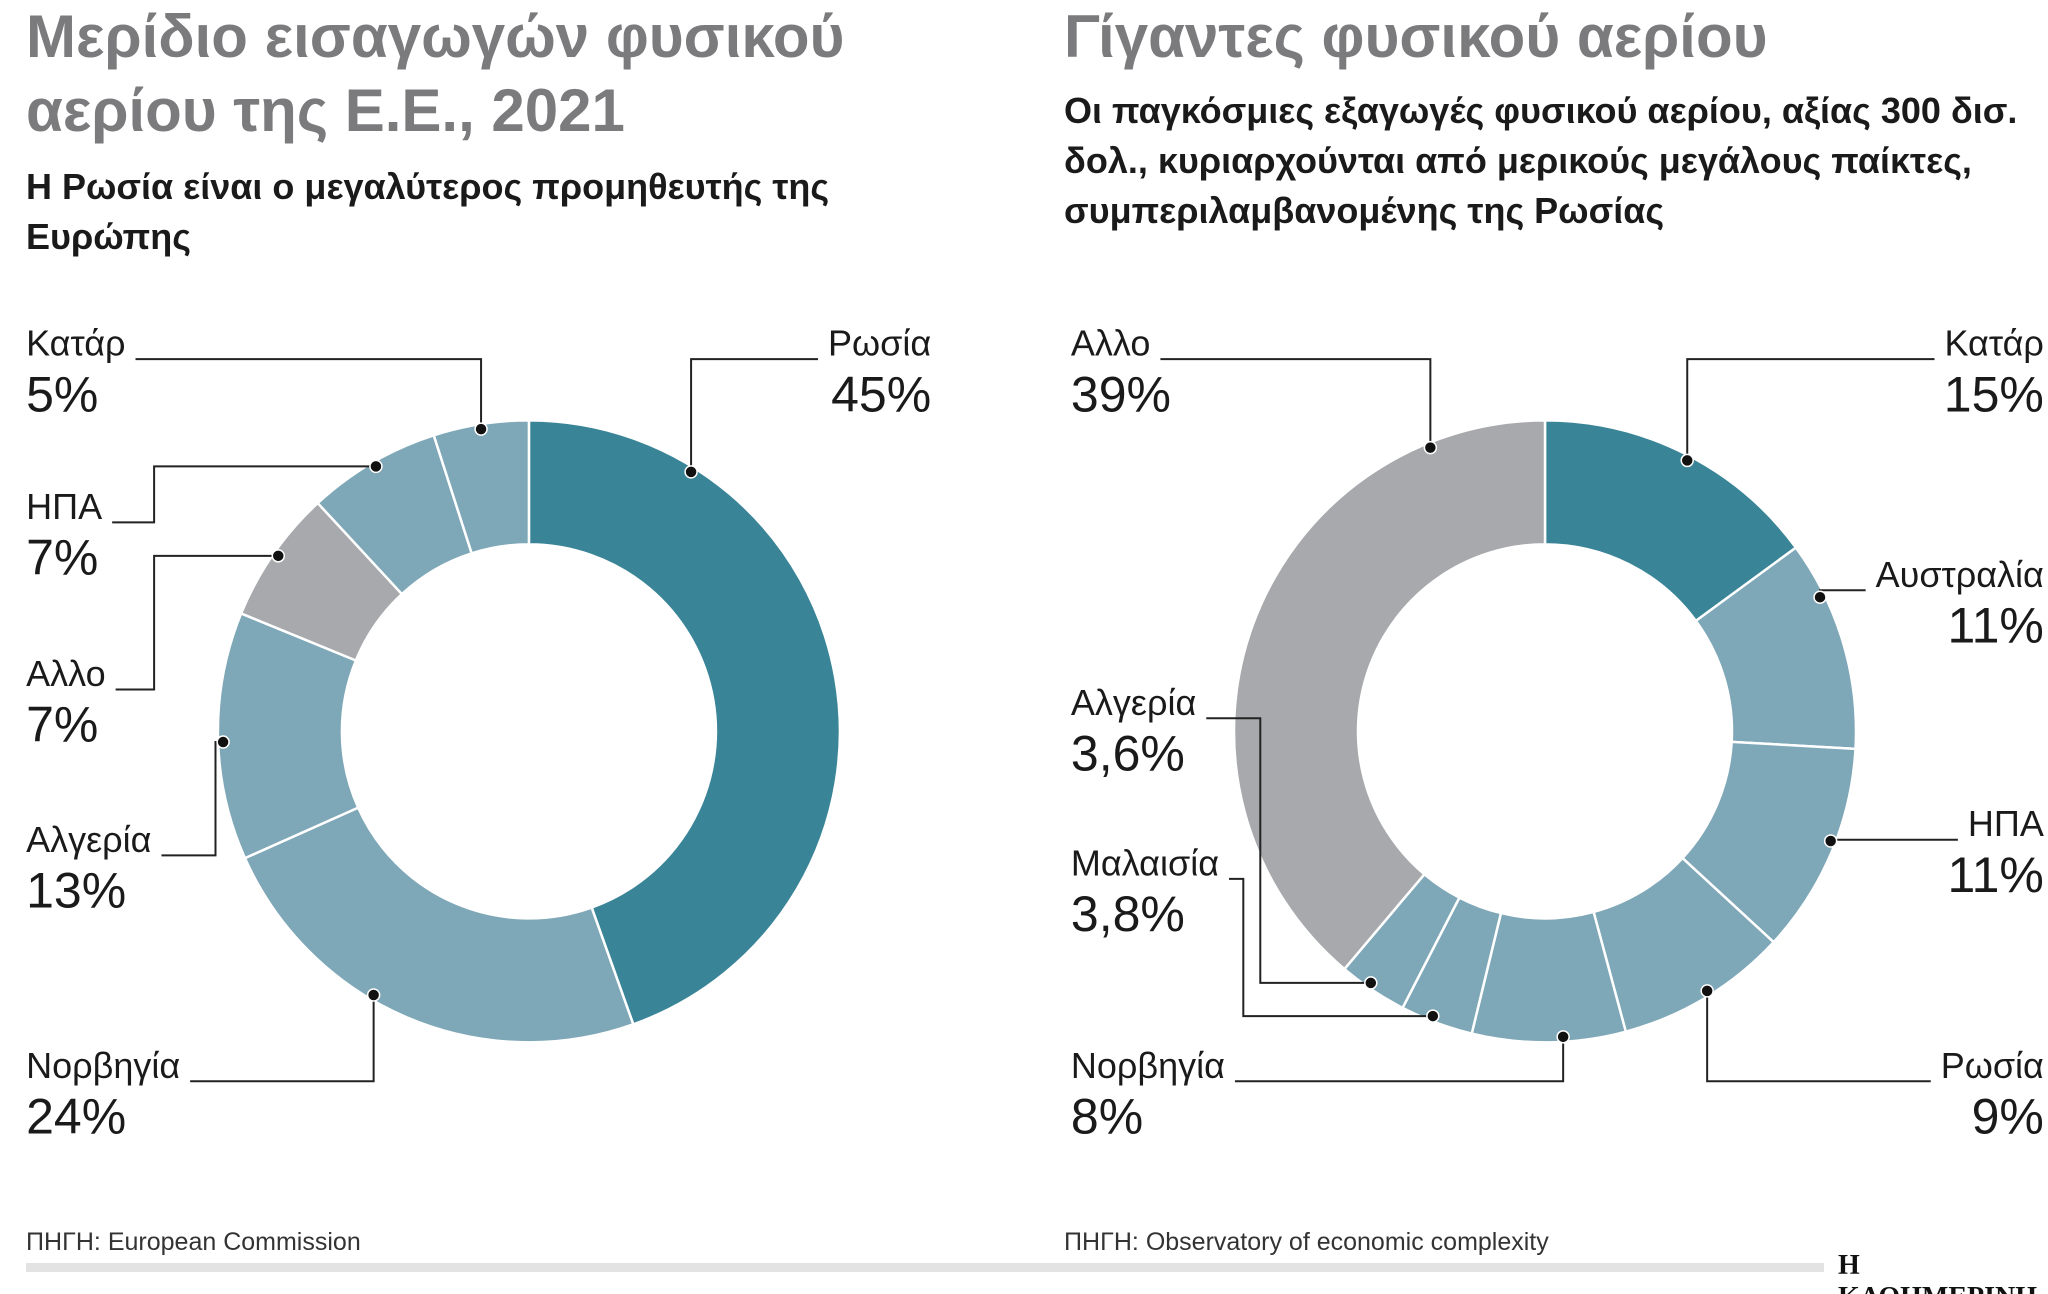 The width and height of the screenshot is (2048, 1294). I want to click on slice-label: Αυστραλία, so click(1960, 574).